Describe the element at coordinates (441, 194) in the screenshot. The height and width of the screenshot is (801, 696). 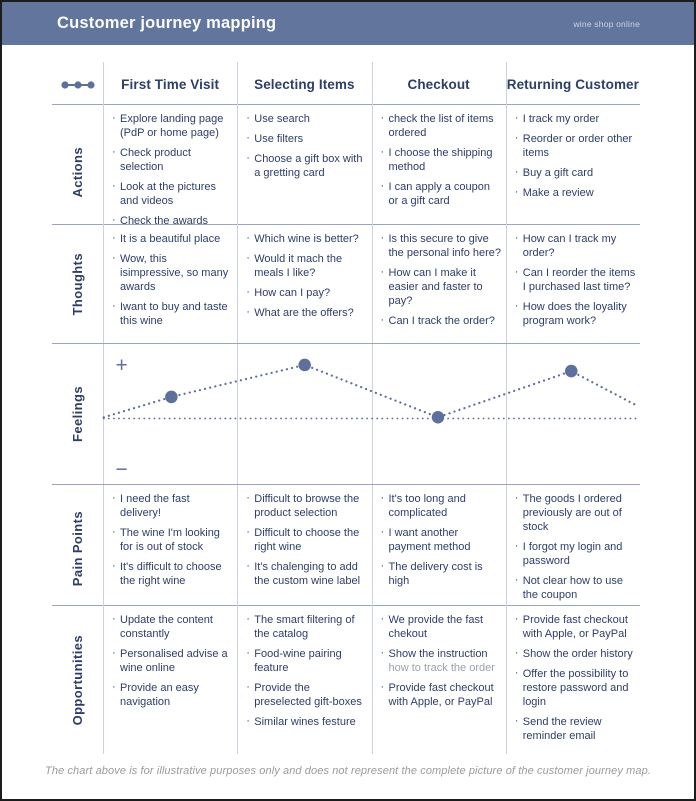
I see `bullet-item: I can apply a coupon or a gift card` at that location.